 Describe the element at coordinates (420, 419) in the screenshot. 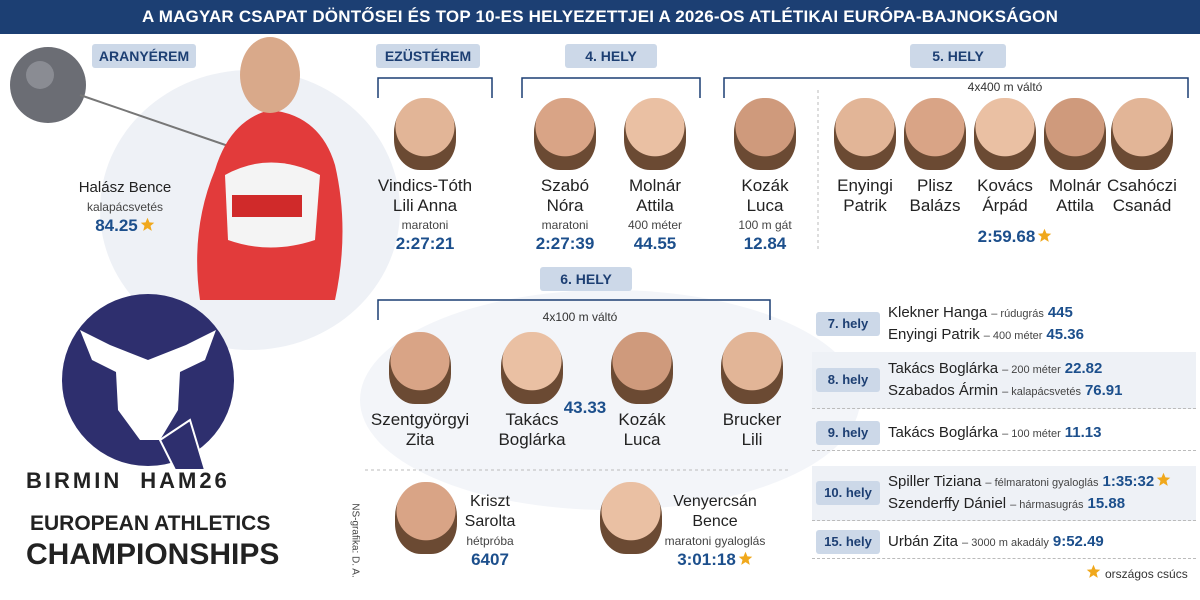

I see `athlete-name: Szentgyörgyi` at that location.